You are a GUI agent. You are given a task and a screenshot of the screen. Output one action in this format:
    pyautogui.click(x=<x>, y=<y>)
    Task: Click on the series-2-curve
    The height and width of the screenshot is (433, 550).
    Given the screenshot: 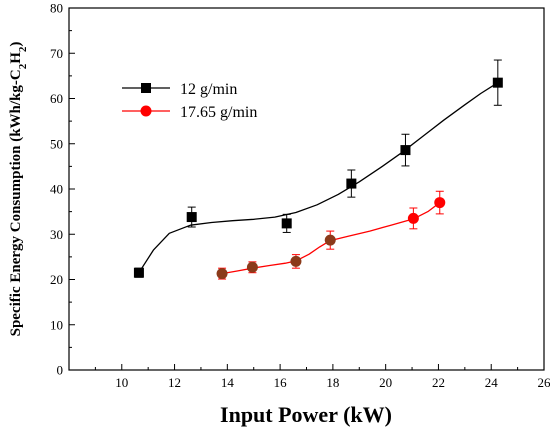 What is the action you would take?
    pyautogui.click(x=331, y=238)
    